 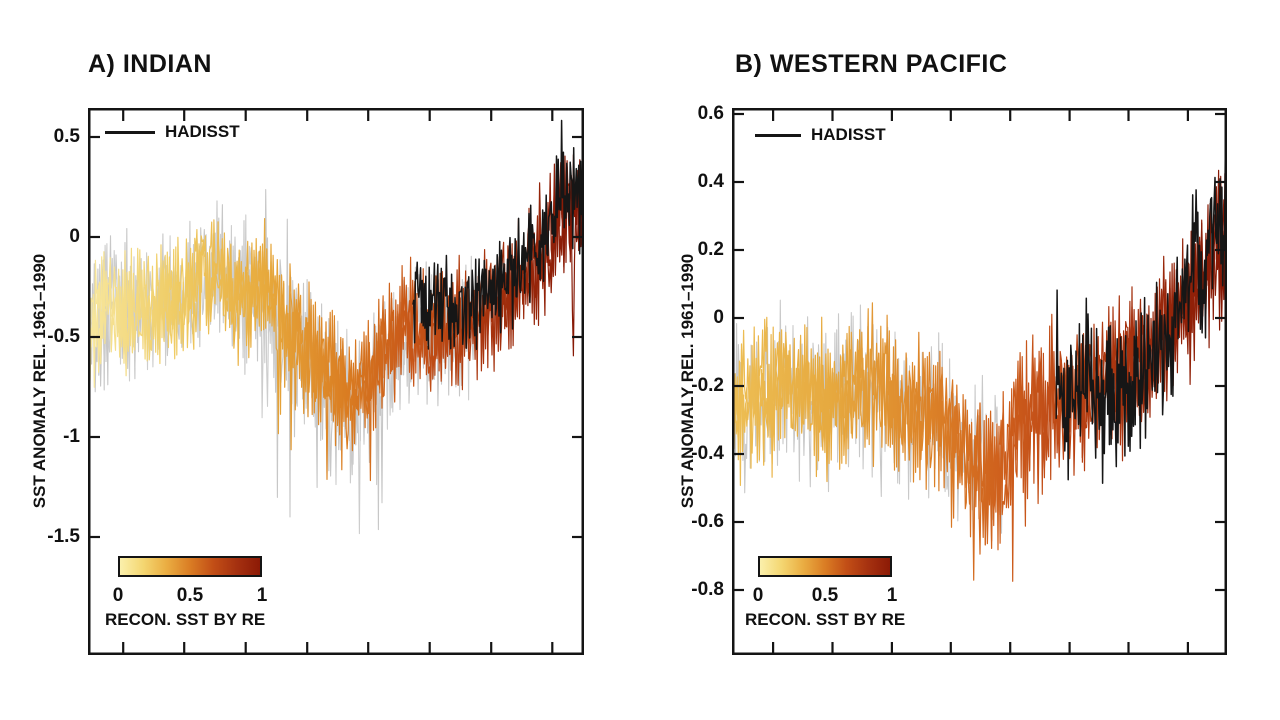 I want to click on panel-b-re-colorbar, so click(x=825, y=566).